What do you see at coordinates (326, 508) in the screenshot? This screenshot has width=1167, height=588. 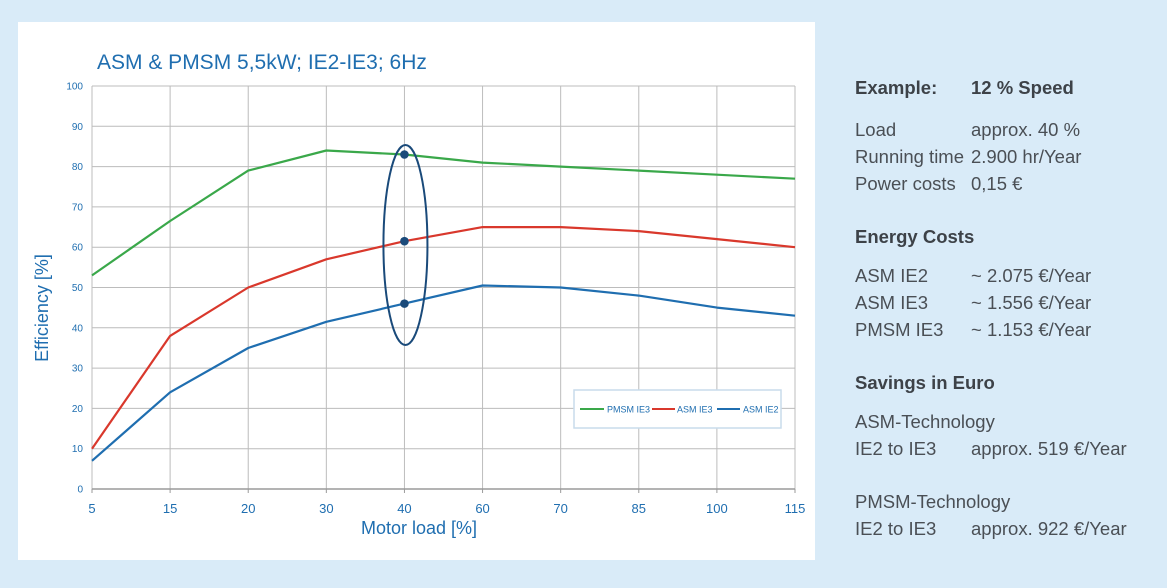 I see `x-tick-label: 30` at bounding box center [326, 508].